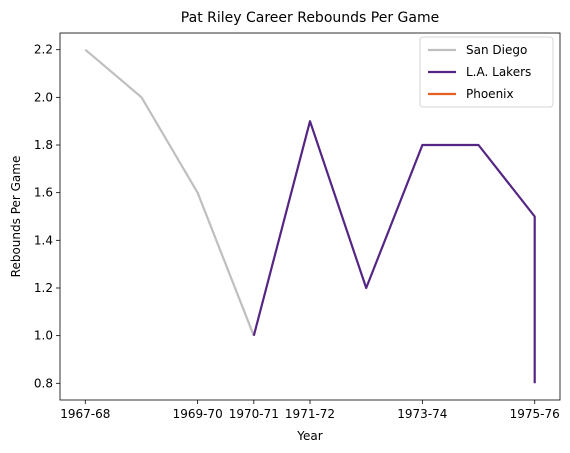  Describe the element at coordinates (43, 383) in the screenshot. I see `y-tick-label: 0.8` at that location.